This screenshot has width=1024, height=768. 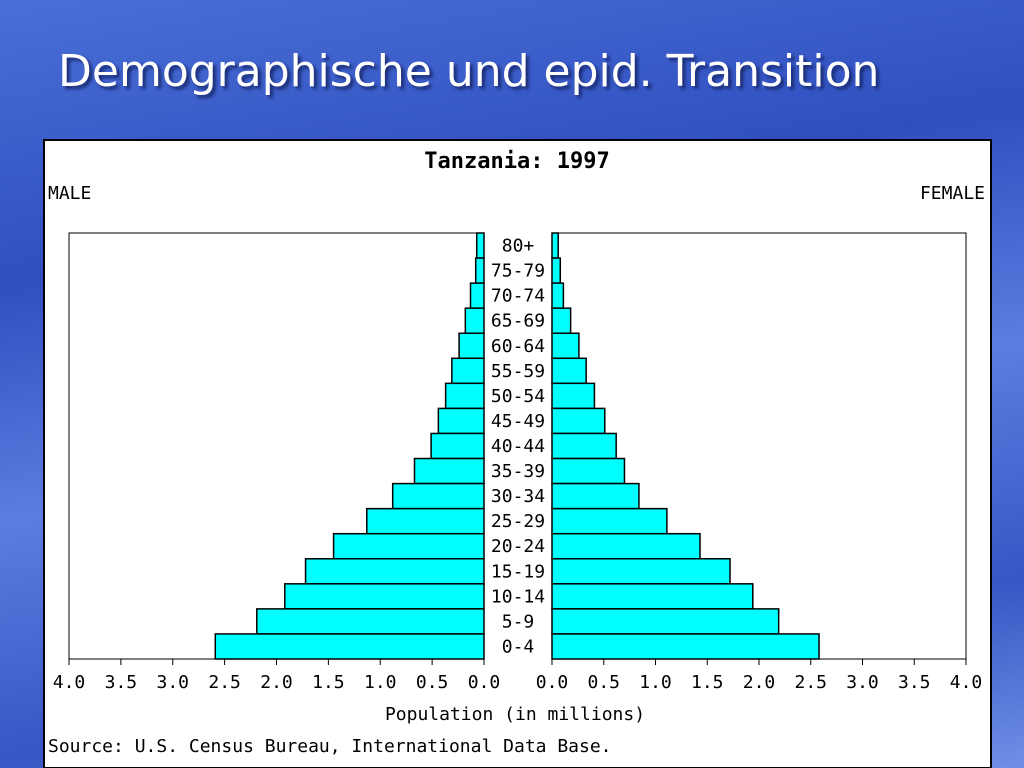 I want to click on age-group-label: 20-24, so click(x=518, y=546).